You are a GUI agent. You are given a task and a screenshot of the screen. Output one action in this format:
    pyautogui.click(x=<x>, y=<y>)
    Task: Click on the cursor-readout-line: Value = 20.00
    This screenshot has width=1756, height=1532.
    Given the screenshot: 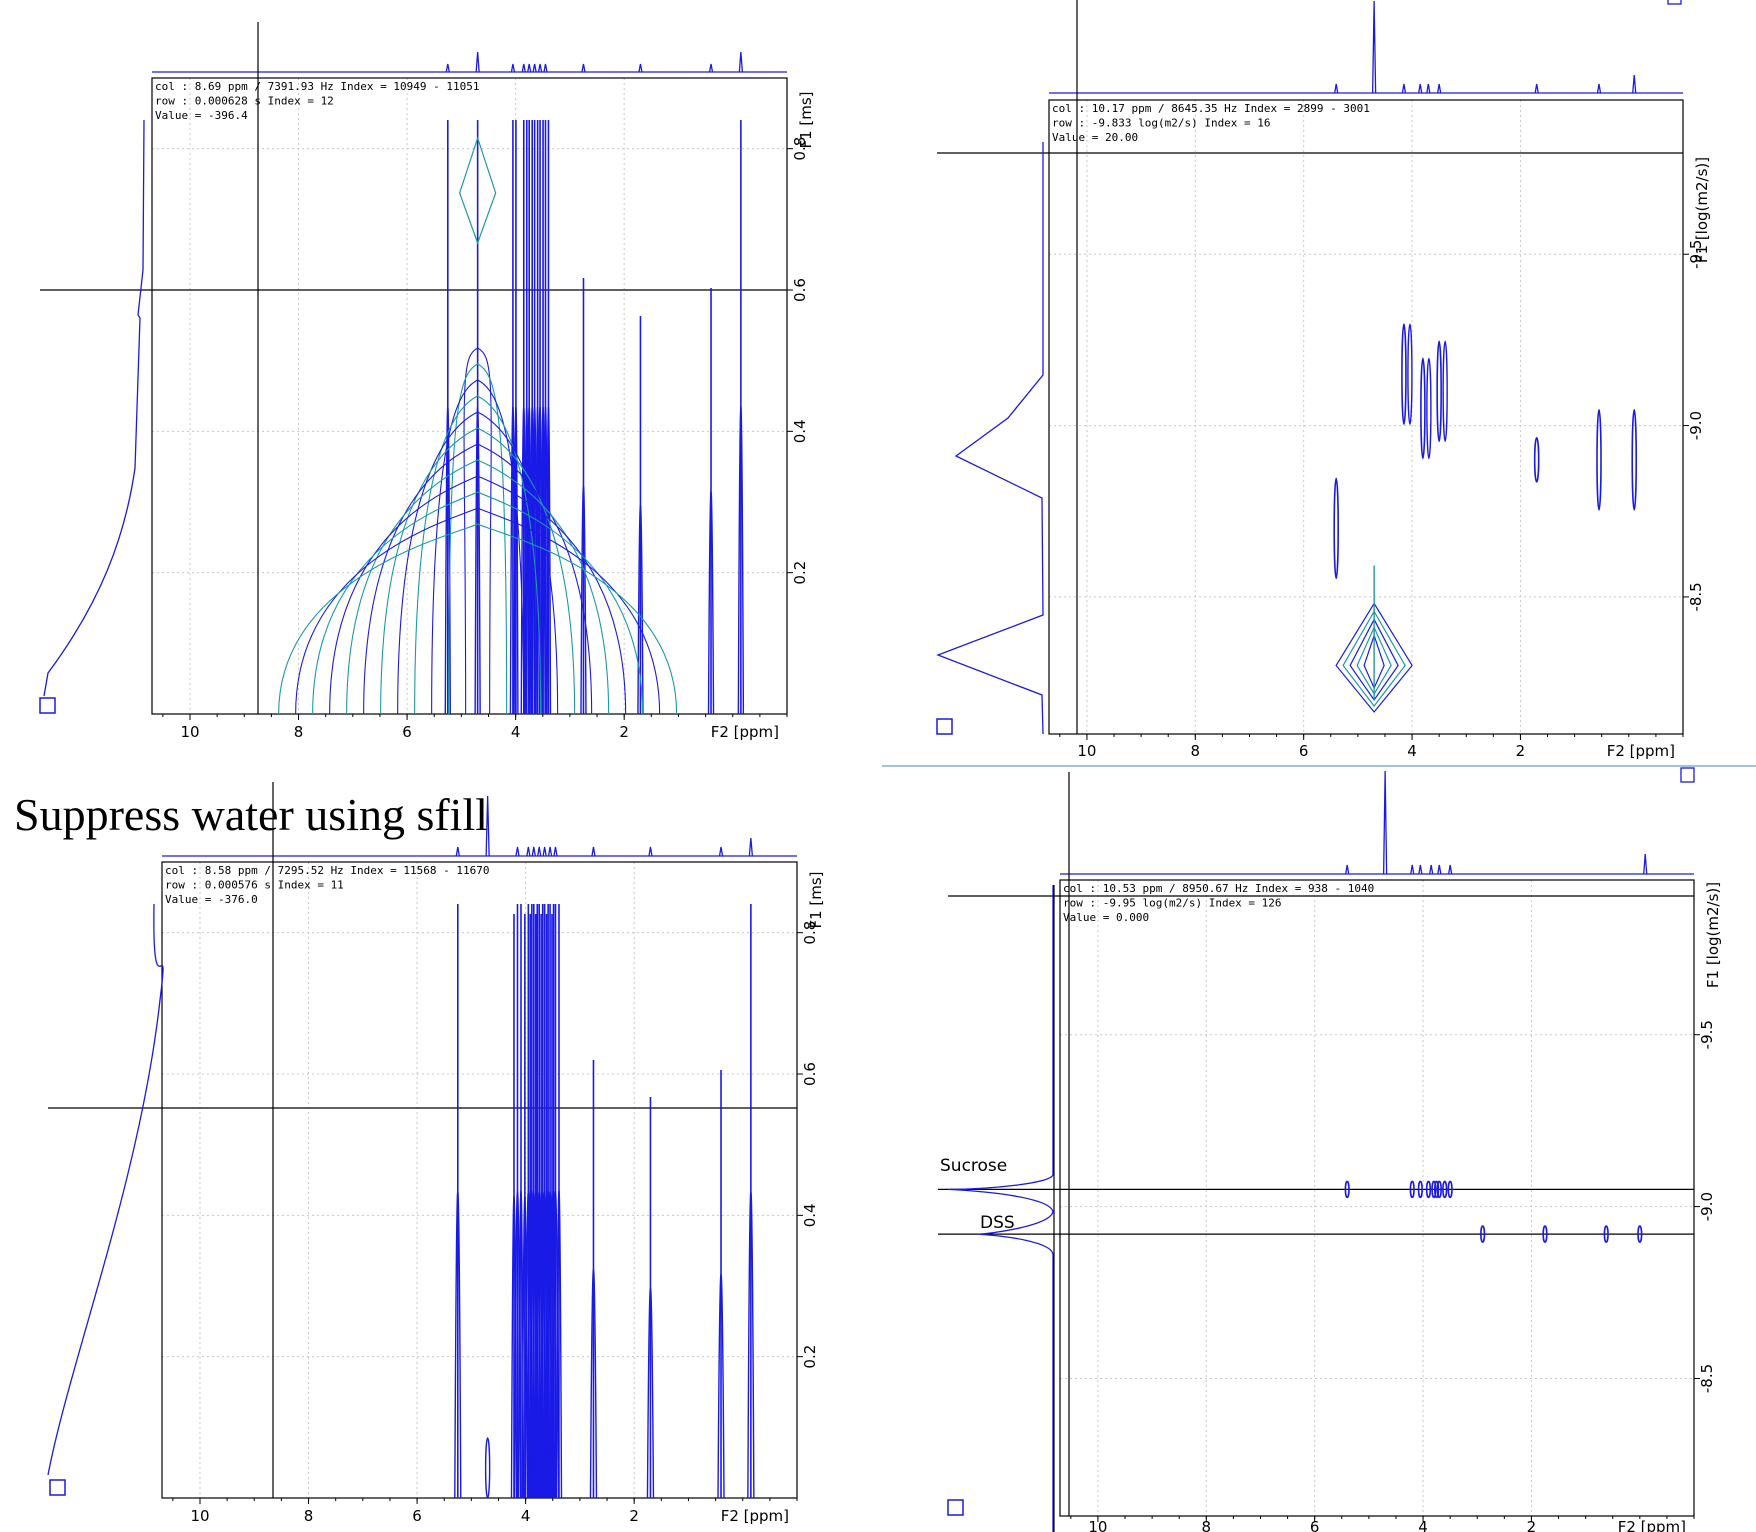 What is the action you would take?
    pyautogui.click(x=1095, y=137)
    